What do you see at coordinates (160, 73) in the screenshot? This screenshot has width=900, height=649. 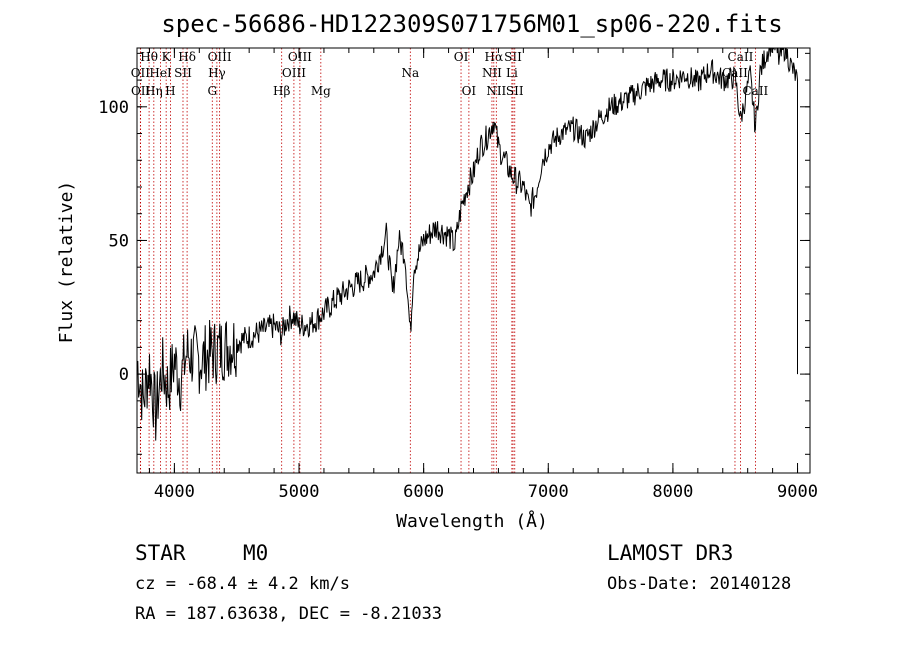 I see `spectral-line-label-4: HeI` at bounding box center [160, 73].